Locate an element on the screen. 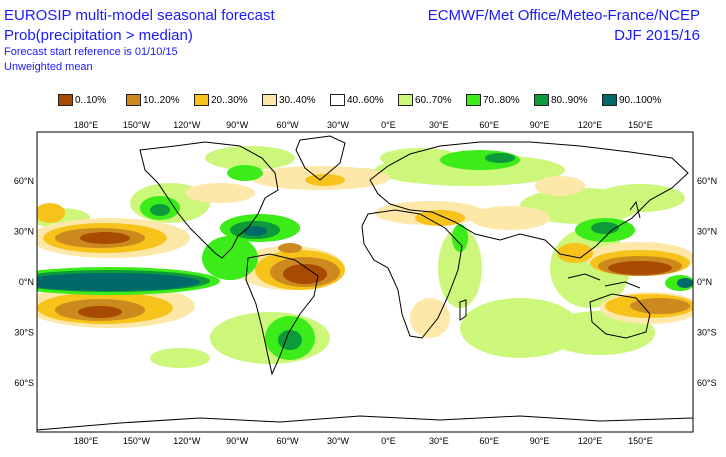  forecast-season: DJF 2015/16 is located at coordinates (657, 35).